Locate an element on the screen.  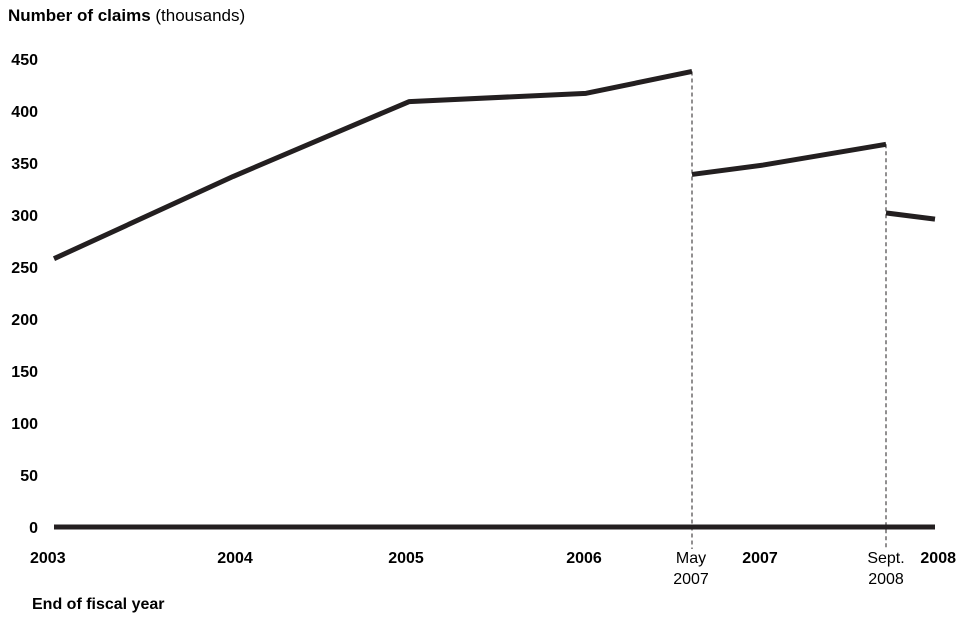
y-tick-label: 150 is located at coordinates (24, 372).